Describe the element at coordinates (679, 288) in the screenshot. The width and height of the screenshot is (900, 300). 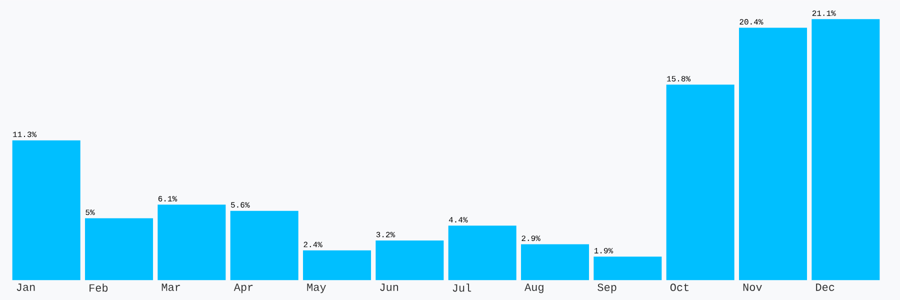
I see `x-tick-label: Oct` at that location.